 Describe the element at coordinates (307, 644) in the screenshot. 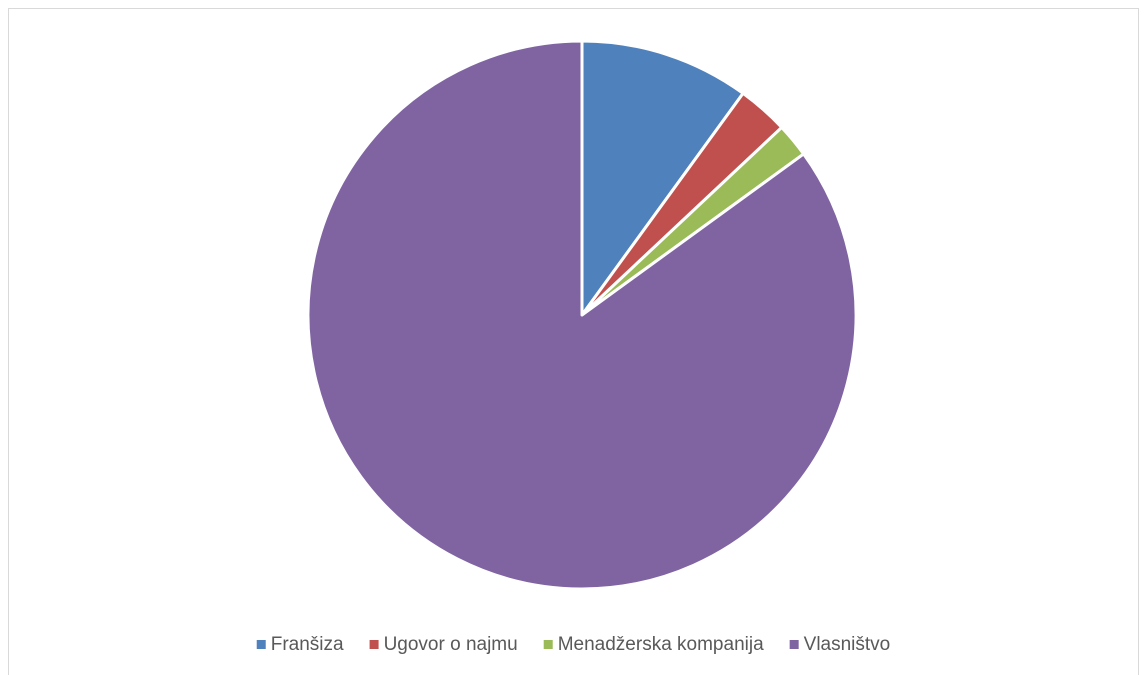

I see `legend-label: Franšiza` at that location.